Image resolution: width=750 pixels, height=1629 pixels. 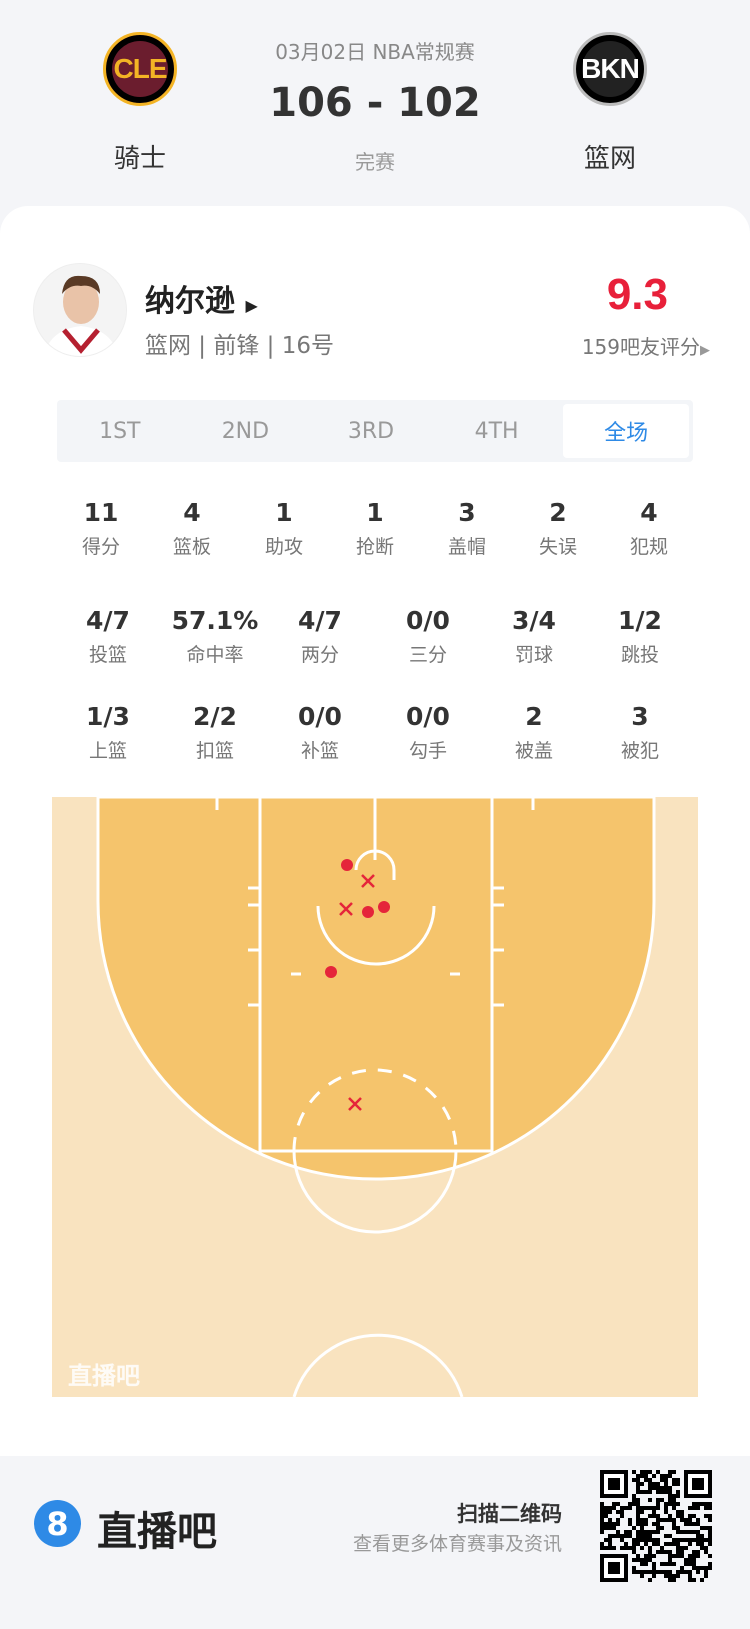 What do you see at coordinates (214, 751) in the screenshot?
I see `stat-label: 扣篮` at bounding box center [214, 751].